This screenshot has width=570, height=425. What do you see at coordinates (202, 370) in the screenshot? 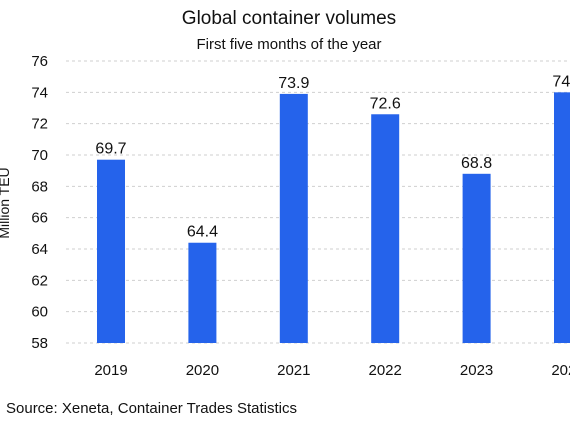
I see `x-tick-label: 2020` at bounding box center [202, 370].